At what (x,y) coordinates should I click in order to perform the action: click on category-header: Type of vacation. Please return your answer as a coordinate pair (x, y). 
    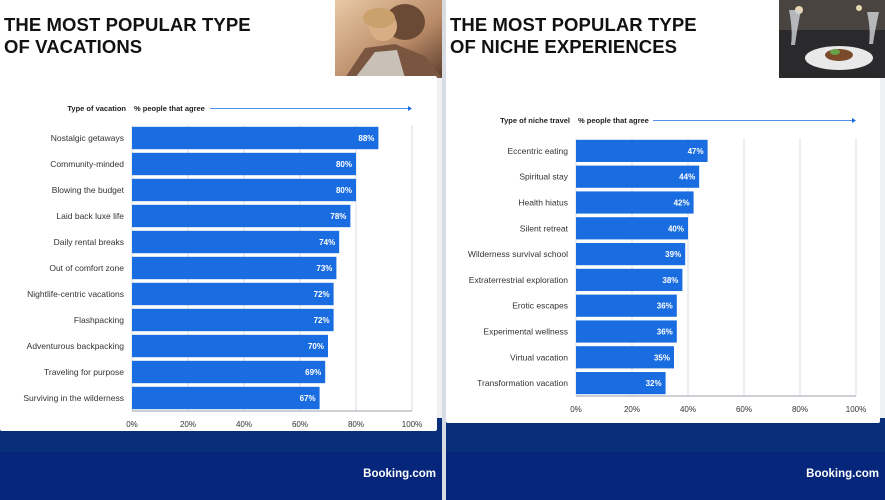
    Looking at the image, I should click on (96, 108).